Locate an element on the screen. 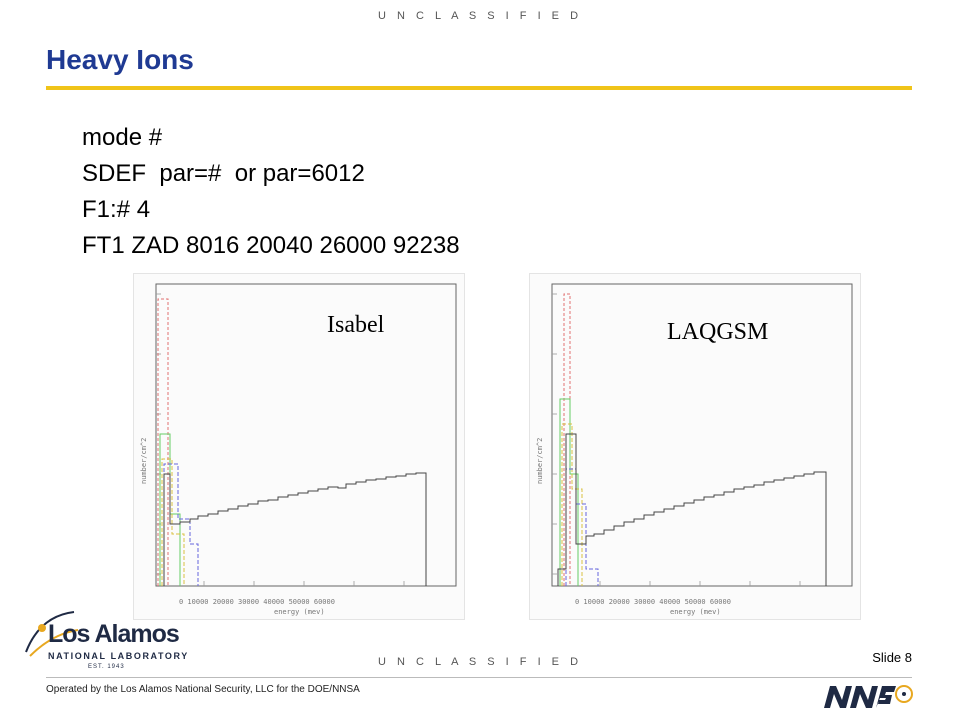 The width and height of the screenshot is (960, 720). laqgsm-label: LAQGSM is located at coordinates (718, 332).